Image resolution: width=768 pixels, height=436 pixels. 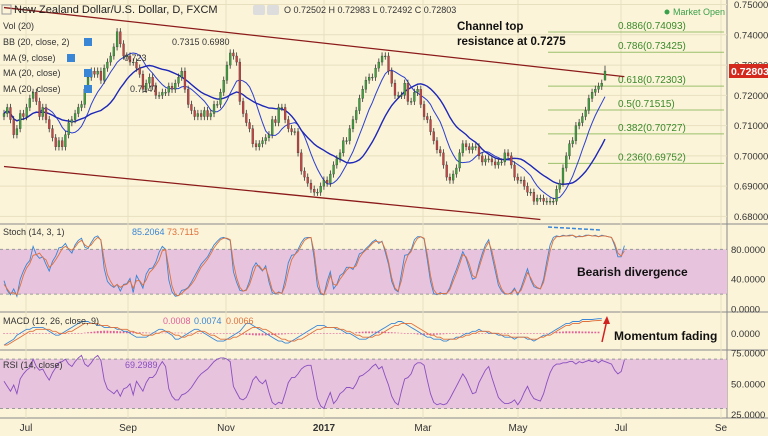 What do you see at coordinates (29, 58) in the screenshot?
I see `ma9-label: MA (9, close)` at bounding box center [29, 58].